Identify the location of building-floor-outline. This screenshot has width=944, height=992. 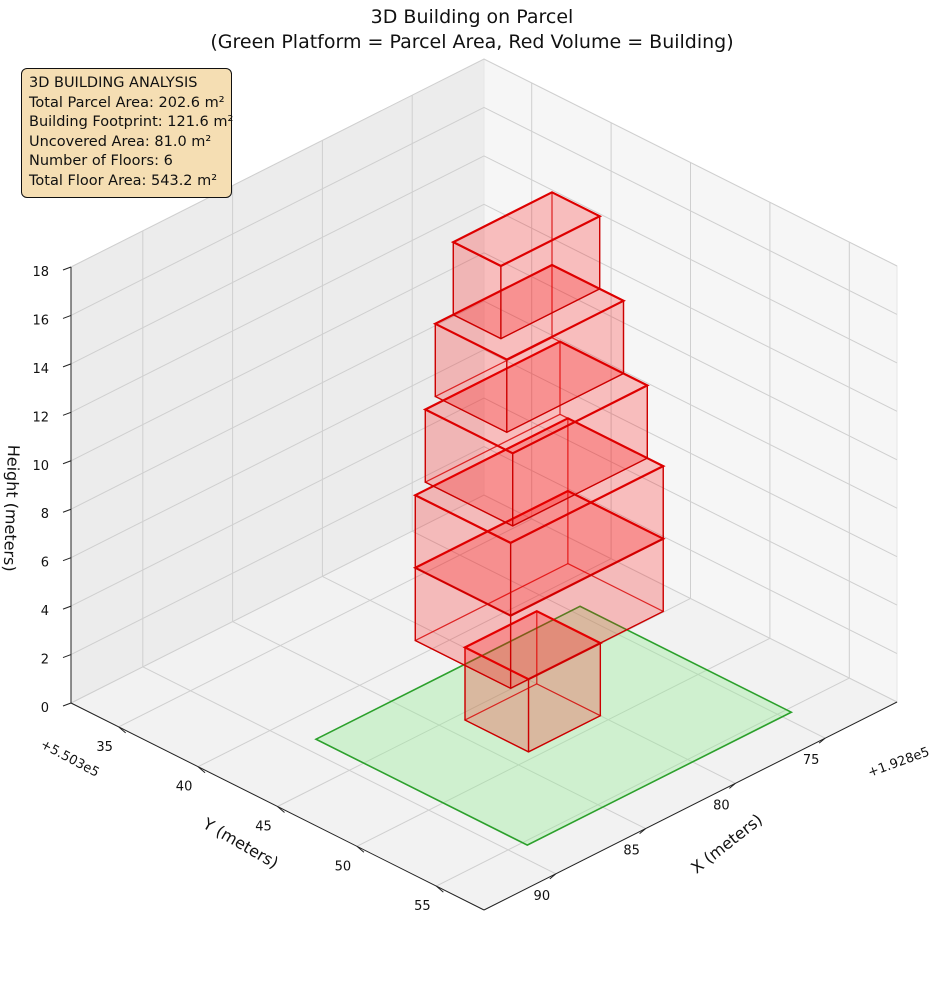
(526, 229).